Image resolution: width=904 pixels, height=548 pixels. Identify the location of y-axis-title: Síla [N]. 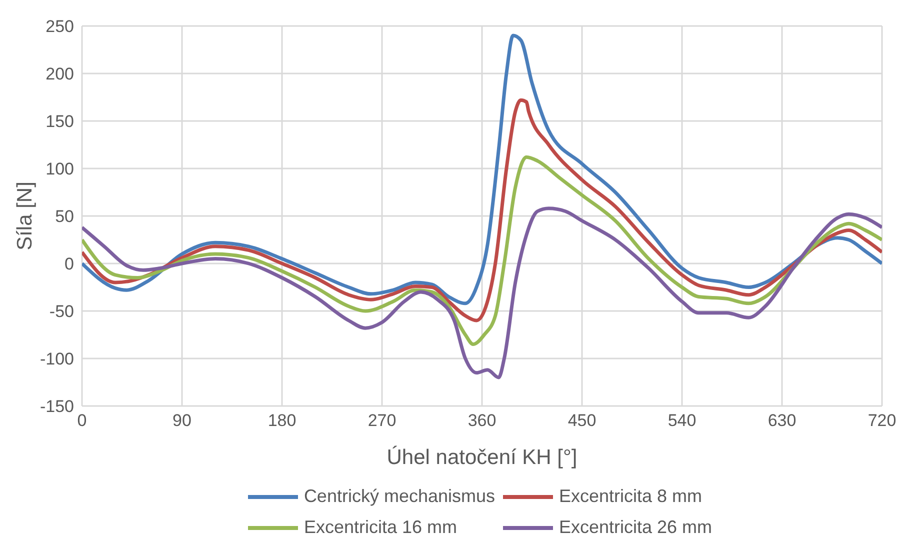
(24, 216).